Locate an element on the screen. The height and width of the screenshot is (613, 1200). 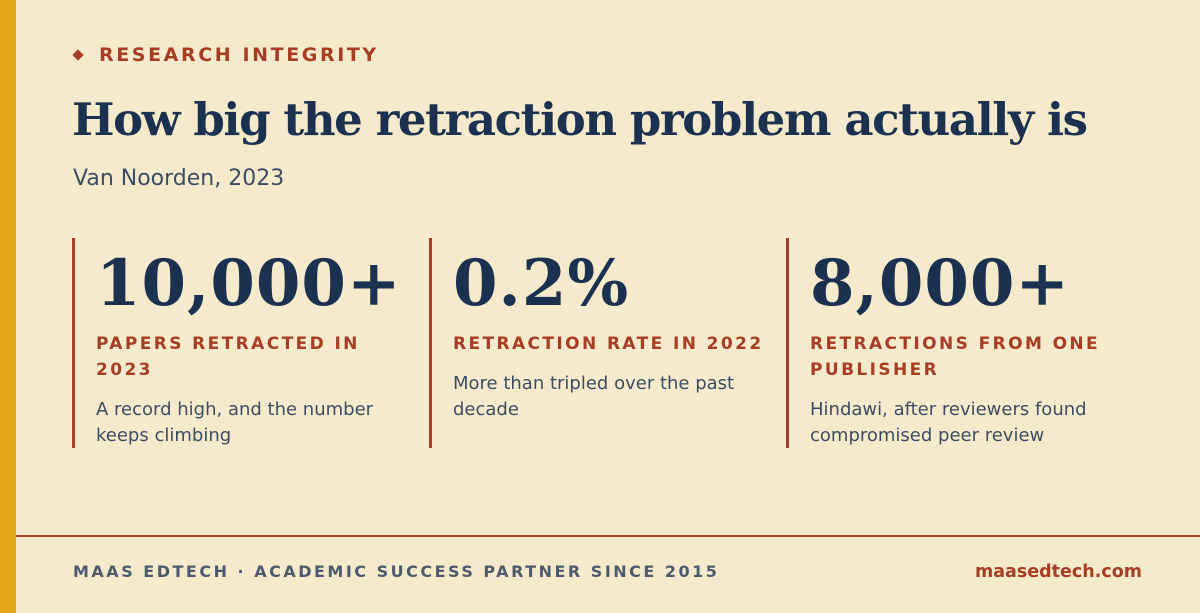
footer-website-link: maasedtech.com is located at coordinates (1058, 572).